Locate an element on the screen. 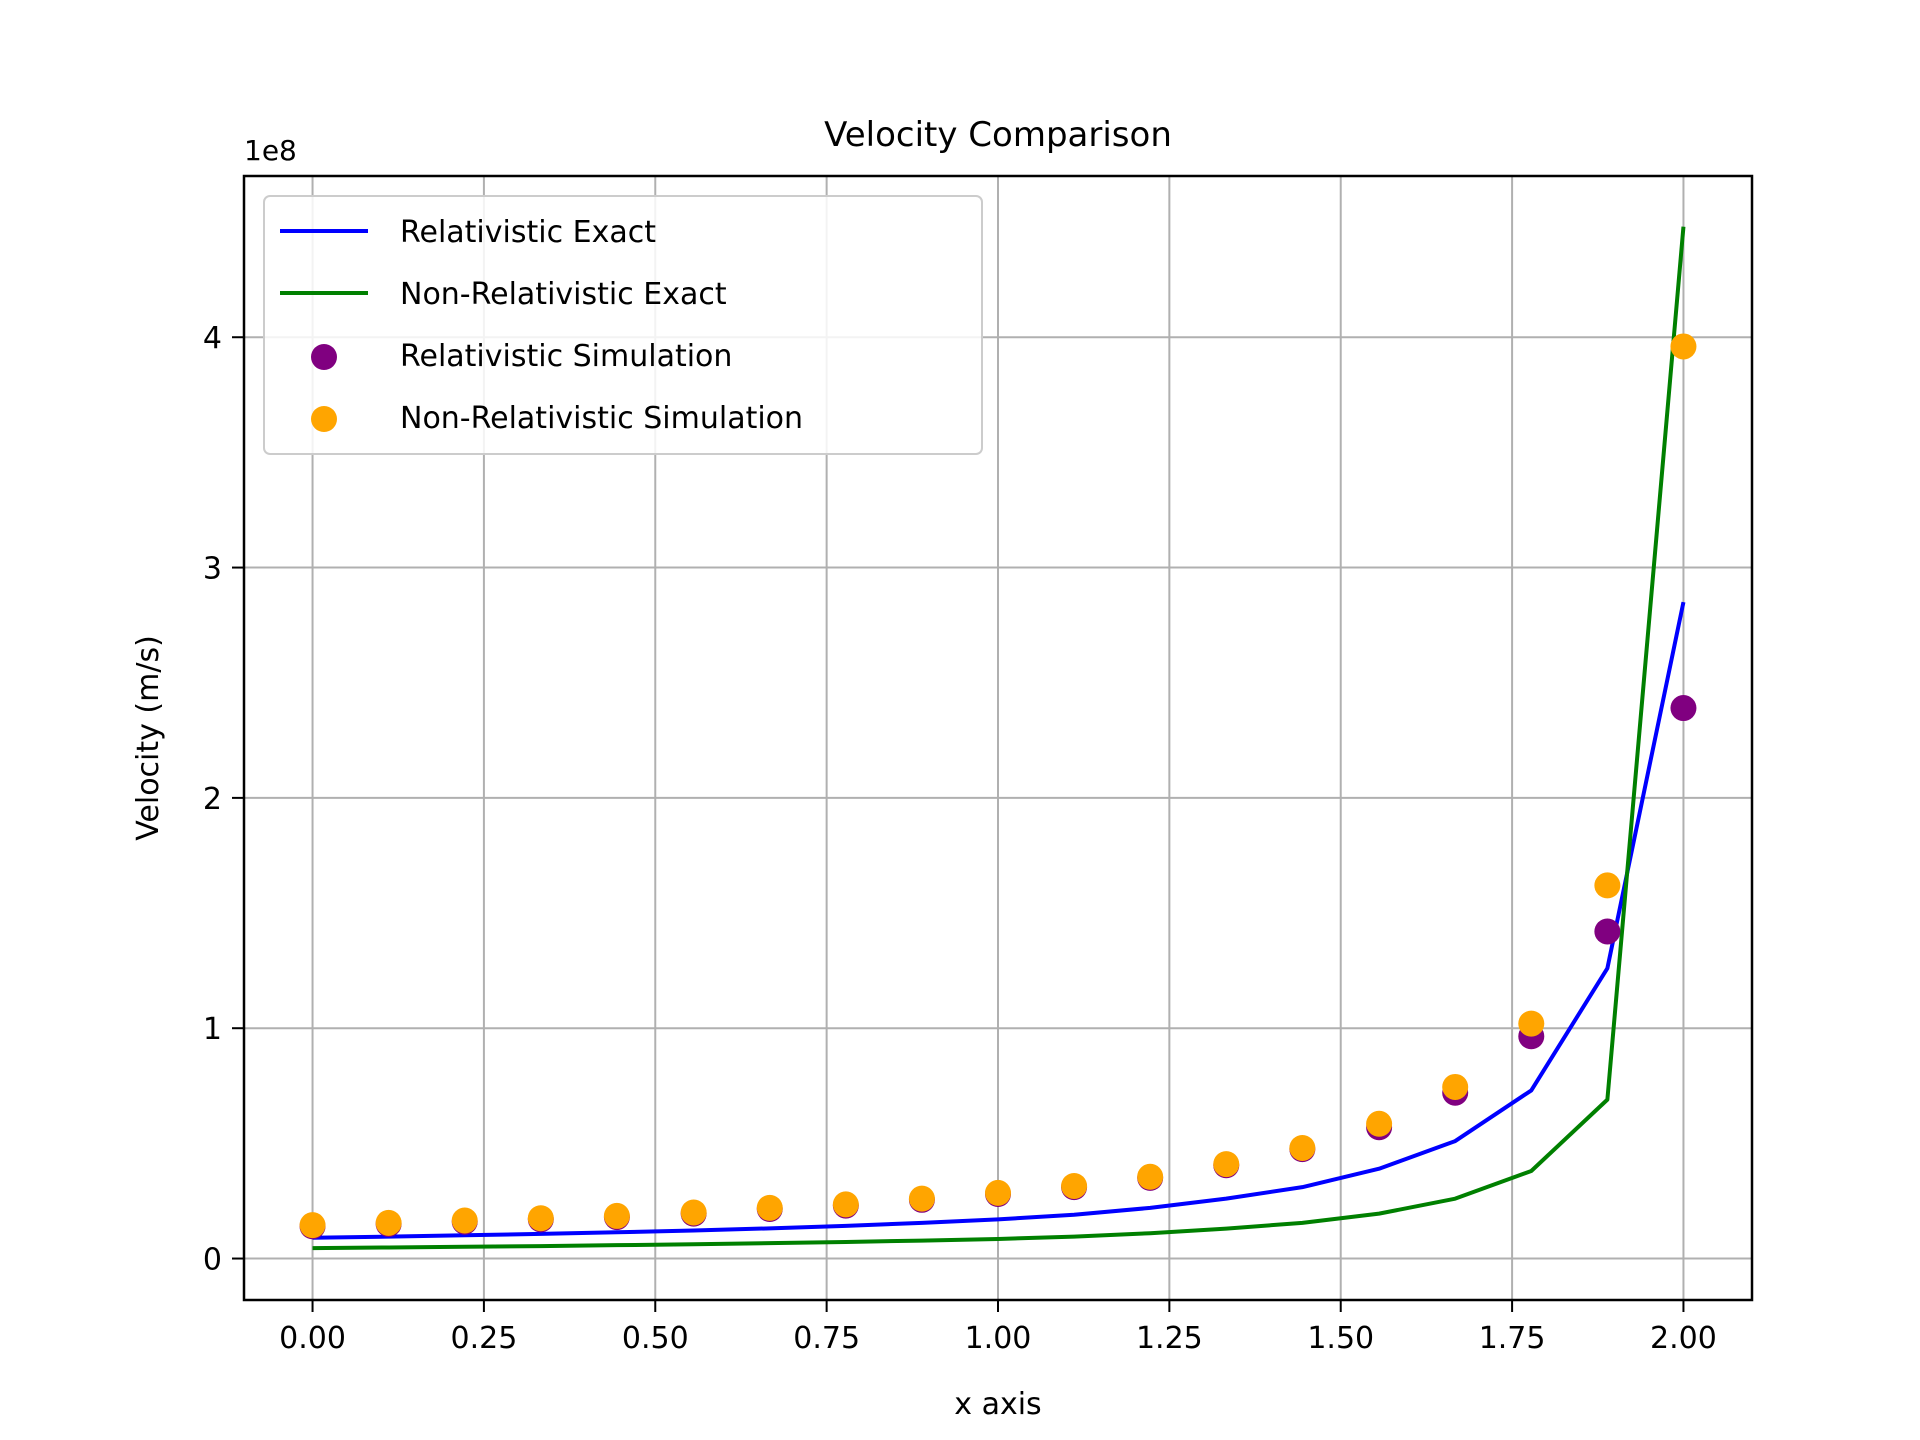 The width and height of the screenshot is (1920, 1440). legend-item: Non-Relativistic Exact is located at coordinates (503, 294).